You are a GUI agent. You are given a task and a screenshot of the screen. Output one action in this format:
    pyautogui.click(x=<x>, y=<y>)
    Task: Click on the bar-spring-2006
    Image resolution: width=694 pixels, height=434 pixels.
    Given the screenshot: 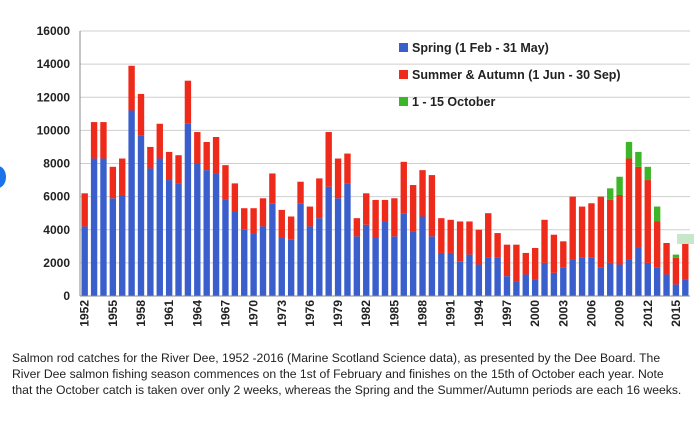 What is the action you would take?
    pyautogui.click(x=591, y=276)
    